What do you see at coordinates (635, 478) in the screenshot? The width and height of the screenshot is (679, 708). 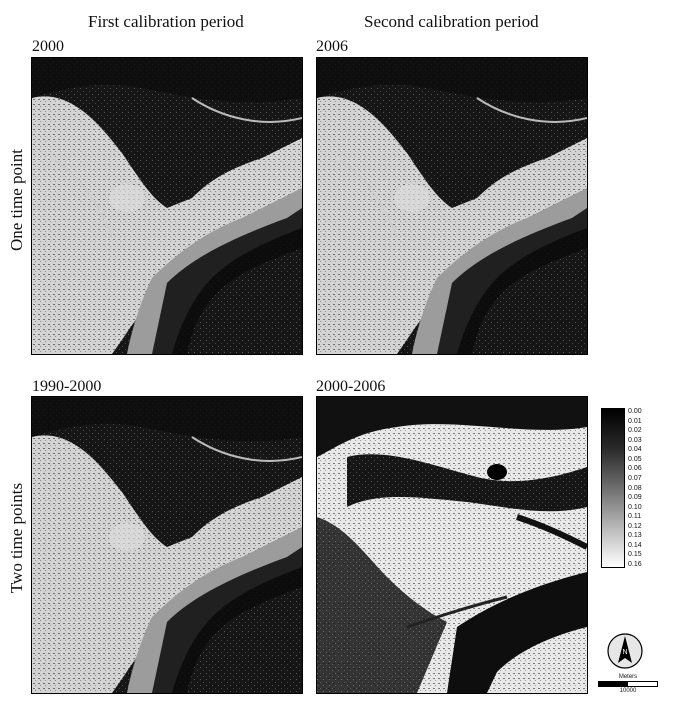 I see `legend-tick: 0.07` at bounding box center [635, 478].